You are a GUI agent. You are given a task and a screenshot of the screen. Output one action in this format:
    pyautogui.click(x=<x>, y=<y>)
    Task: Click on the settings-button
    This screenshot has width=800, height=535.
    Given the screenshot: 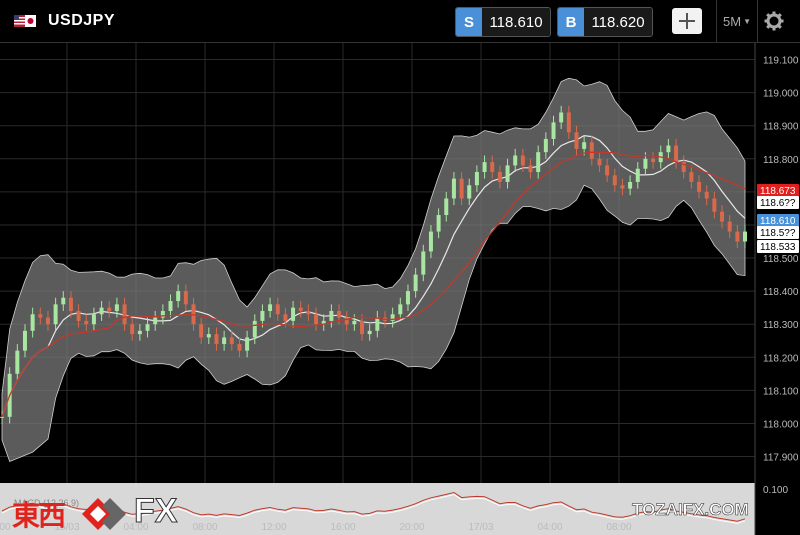 What is the action you would take?
    pyautogui.click(x=774, y=21)
    